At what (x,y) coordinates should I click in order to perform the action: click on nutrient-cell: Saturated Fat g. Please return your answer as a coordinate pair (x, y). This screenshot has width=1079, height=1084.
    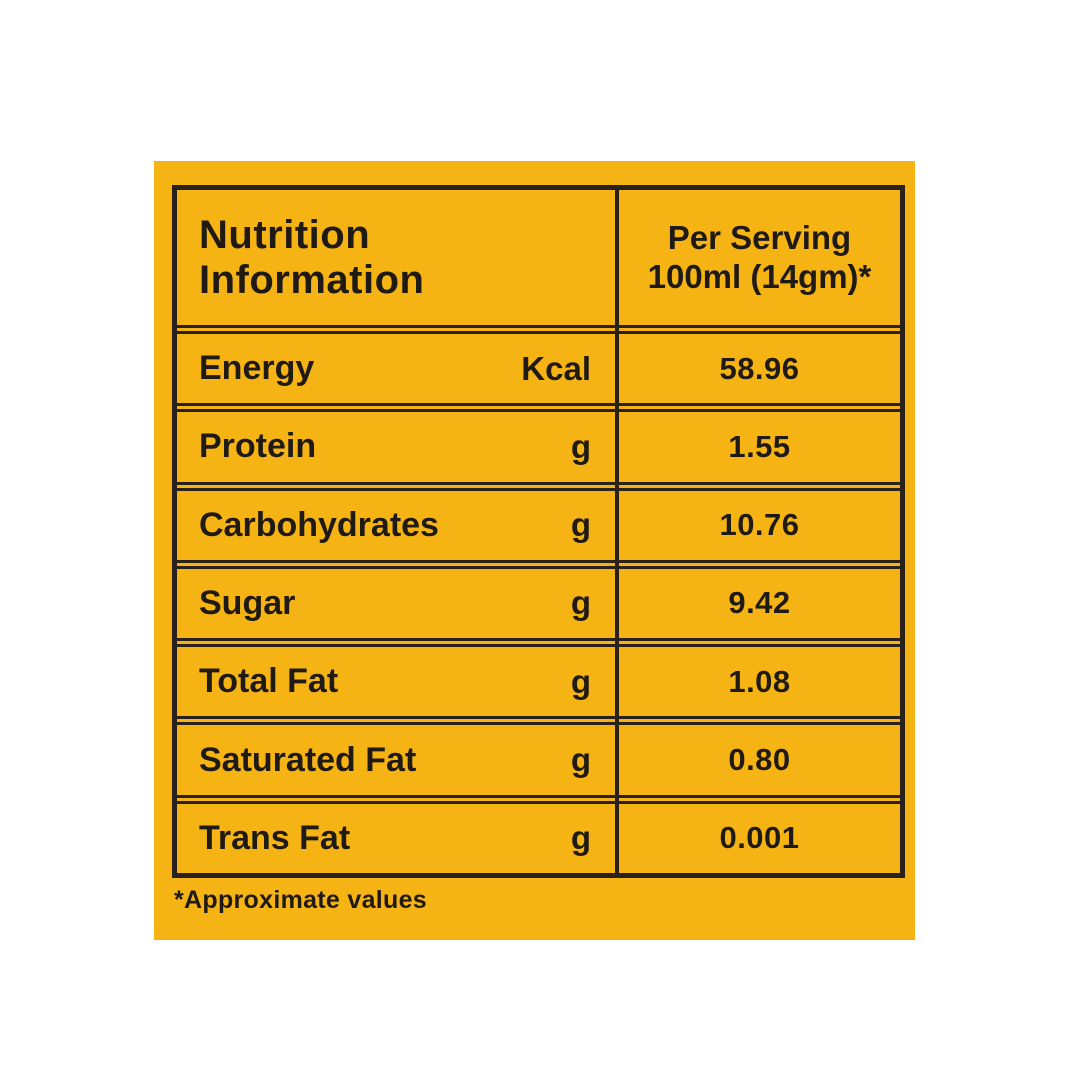
    Looking at the image, I should click on (398, 759).